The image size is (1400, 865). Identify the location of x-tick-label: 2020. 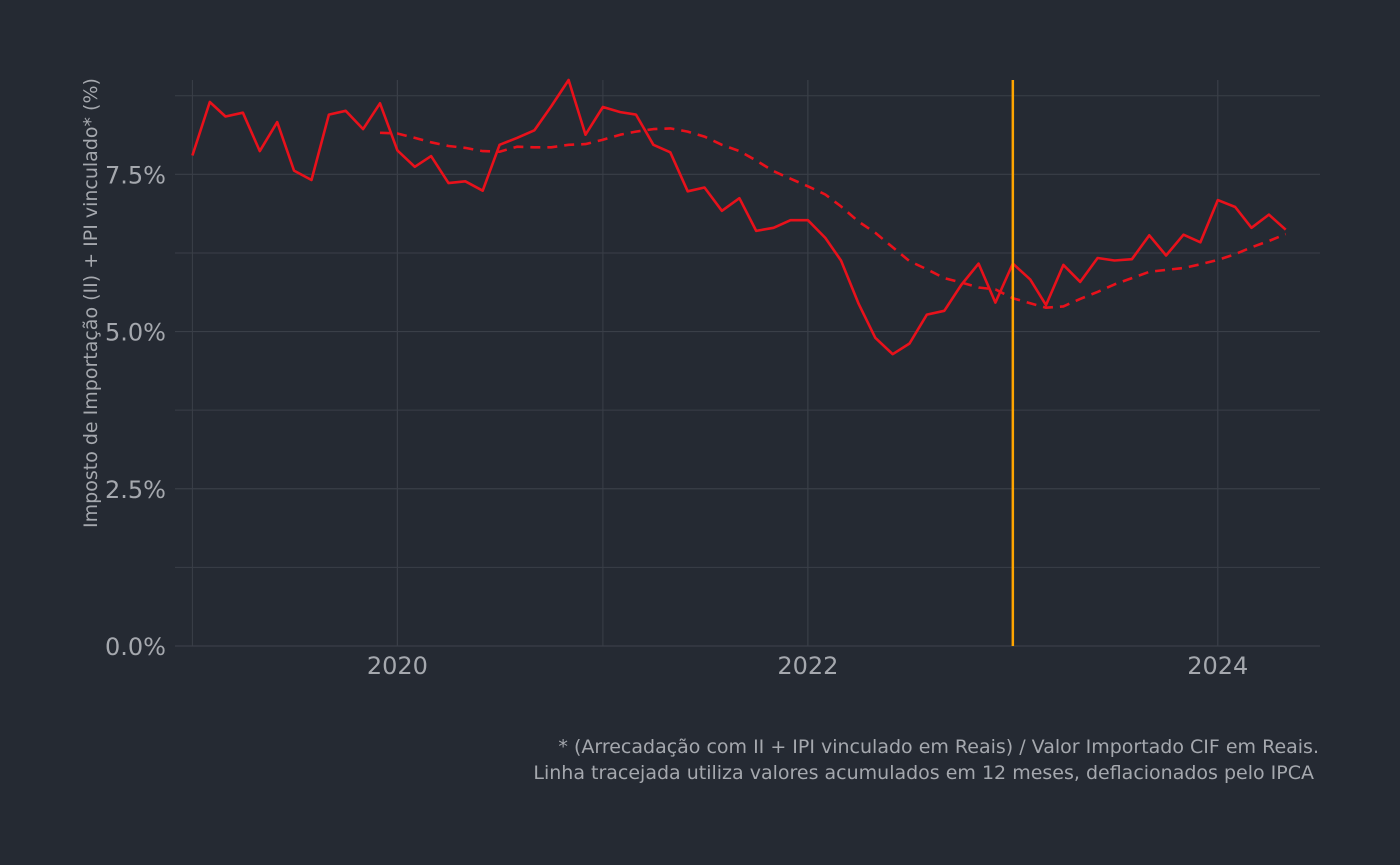
(397, 666).